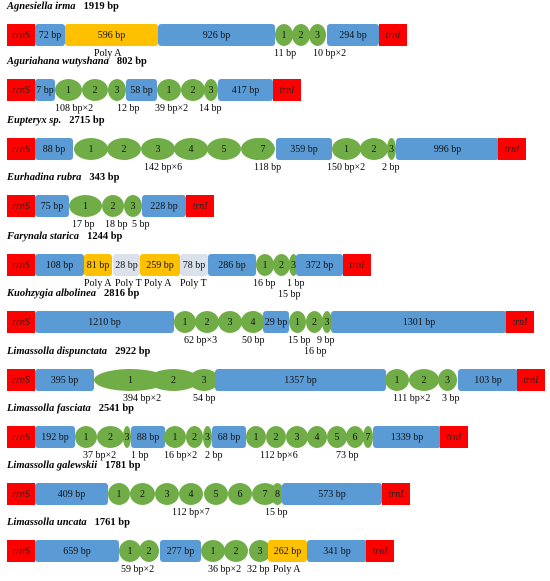 The width and height of the screenshot is (550, 581). I want to click on species-title: Farynala starica 1244 bp, so click(64, 236).